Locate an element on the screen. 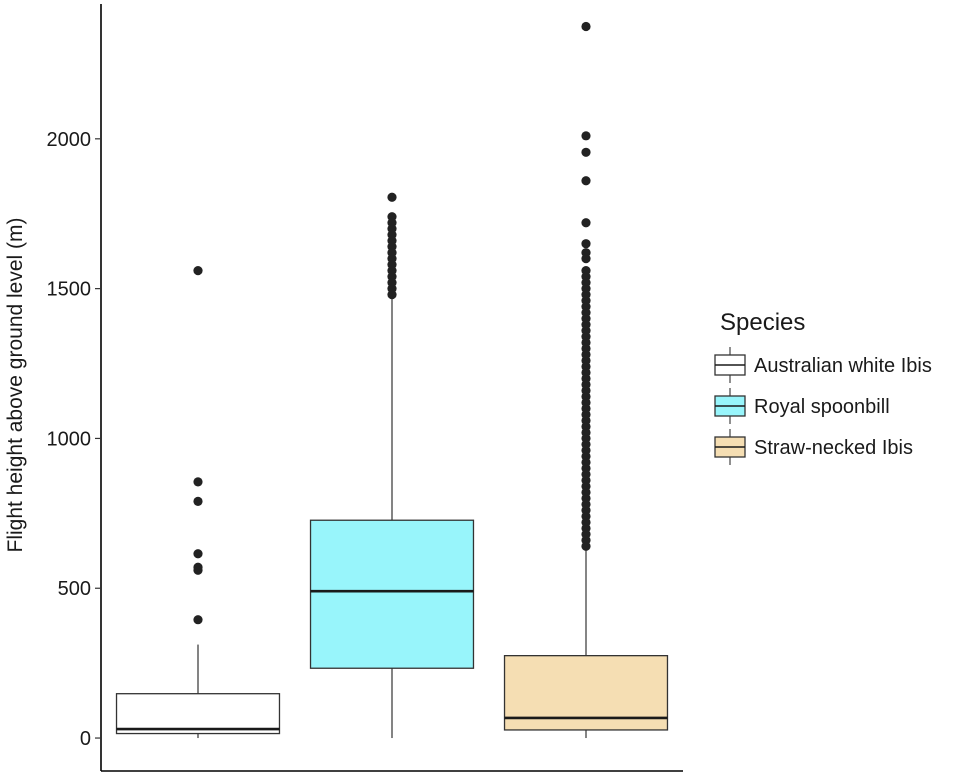 The width and height of the screenshot is (977, 777). legend-item: Australian white Ibis is located at coordinates (823, 365).